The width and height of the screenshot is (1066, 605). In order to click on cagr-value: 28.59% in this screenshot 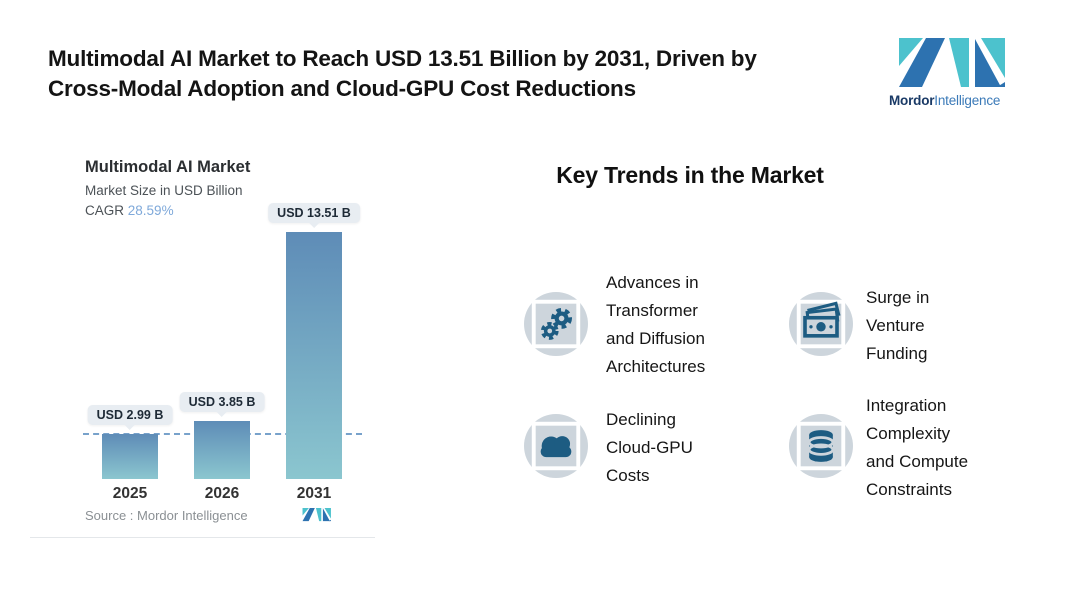, I will do `click(150, 210)`.